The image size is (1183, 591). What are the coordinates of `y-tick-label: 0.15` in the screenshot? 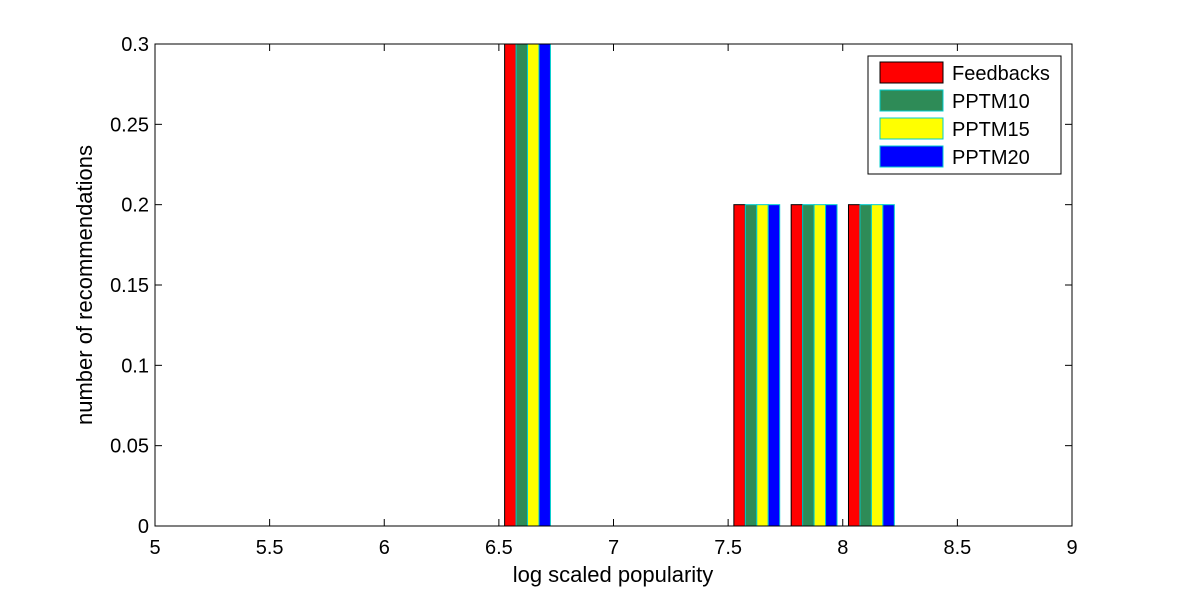 It's located at (129, 286).